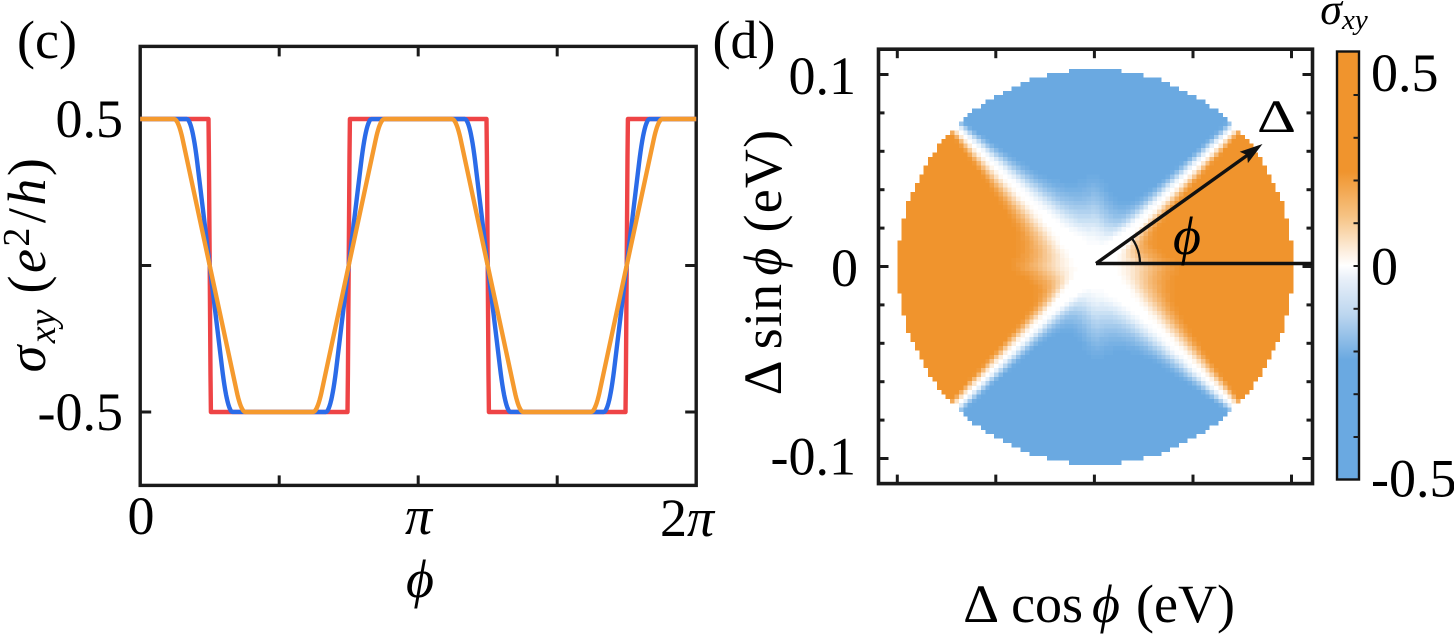 The width and height of the screenshot is (1454, 639). Describe the element at coordinates (419, 516) in the screenshot. I see `svg-text: π` at that location.